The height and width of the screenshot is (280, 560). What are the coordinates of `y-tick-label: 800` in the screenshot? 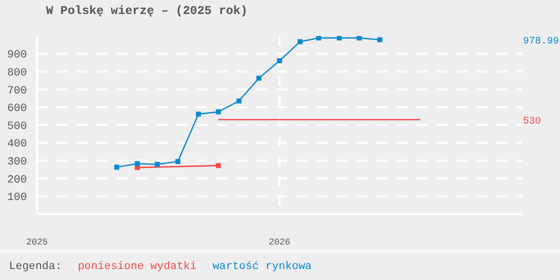 It's located at (17, 74).